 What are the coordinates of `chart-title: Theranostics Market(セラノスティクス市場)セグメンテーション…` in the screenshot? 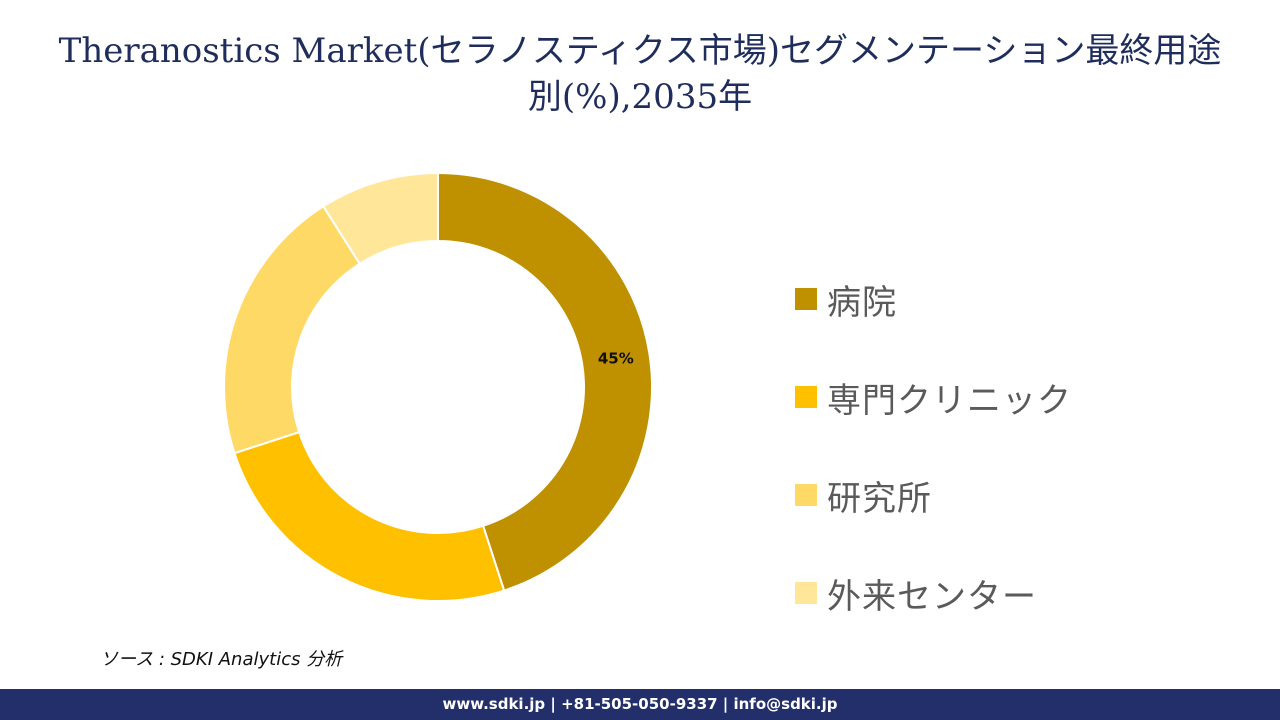 It's located at (640, 74).